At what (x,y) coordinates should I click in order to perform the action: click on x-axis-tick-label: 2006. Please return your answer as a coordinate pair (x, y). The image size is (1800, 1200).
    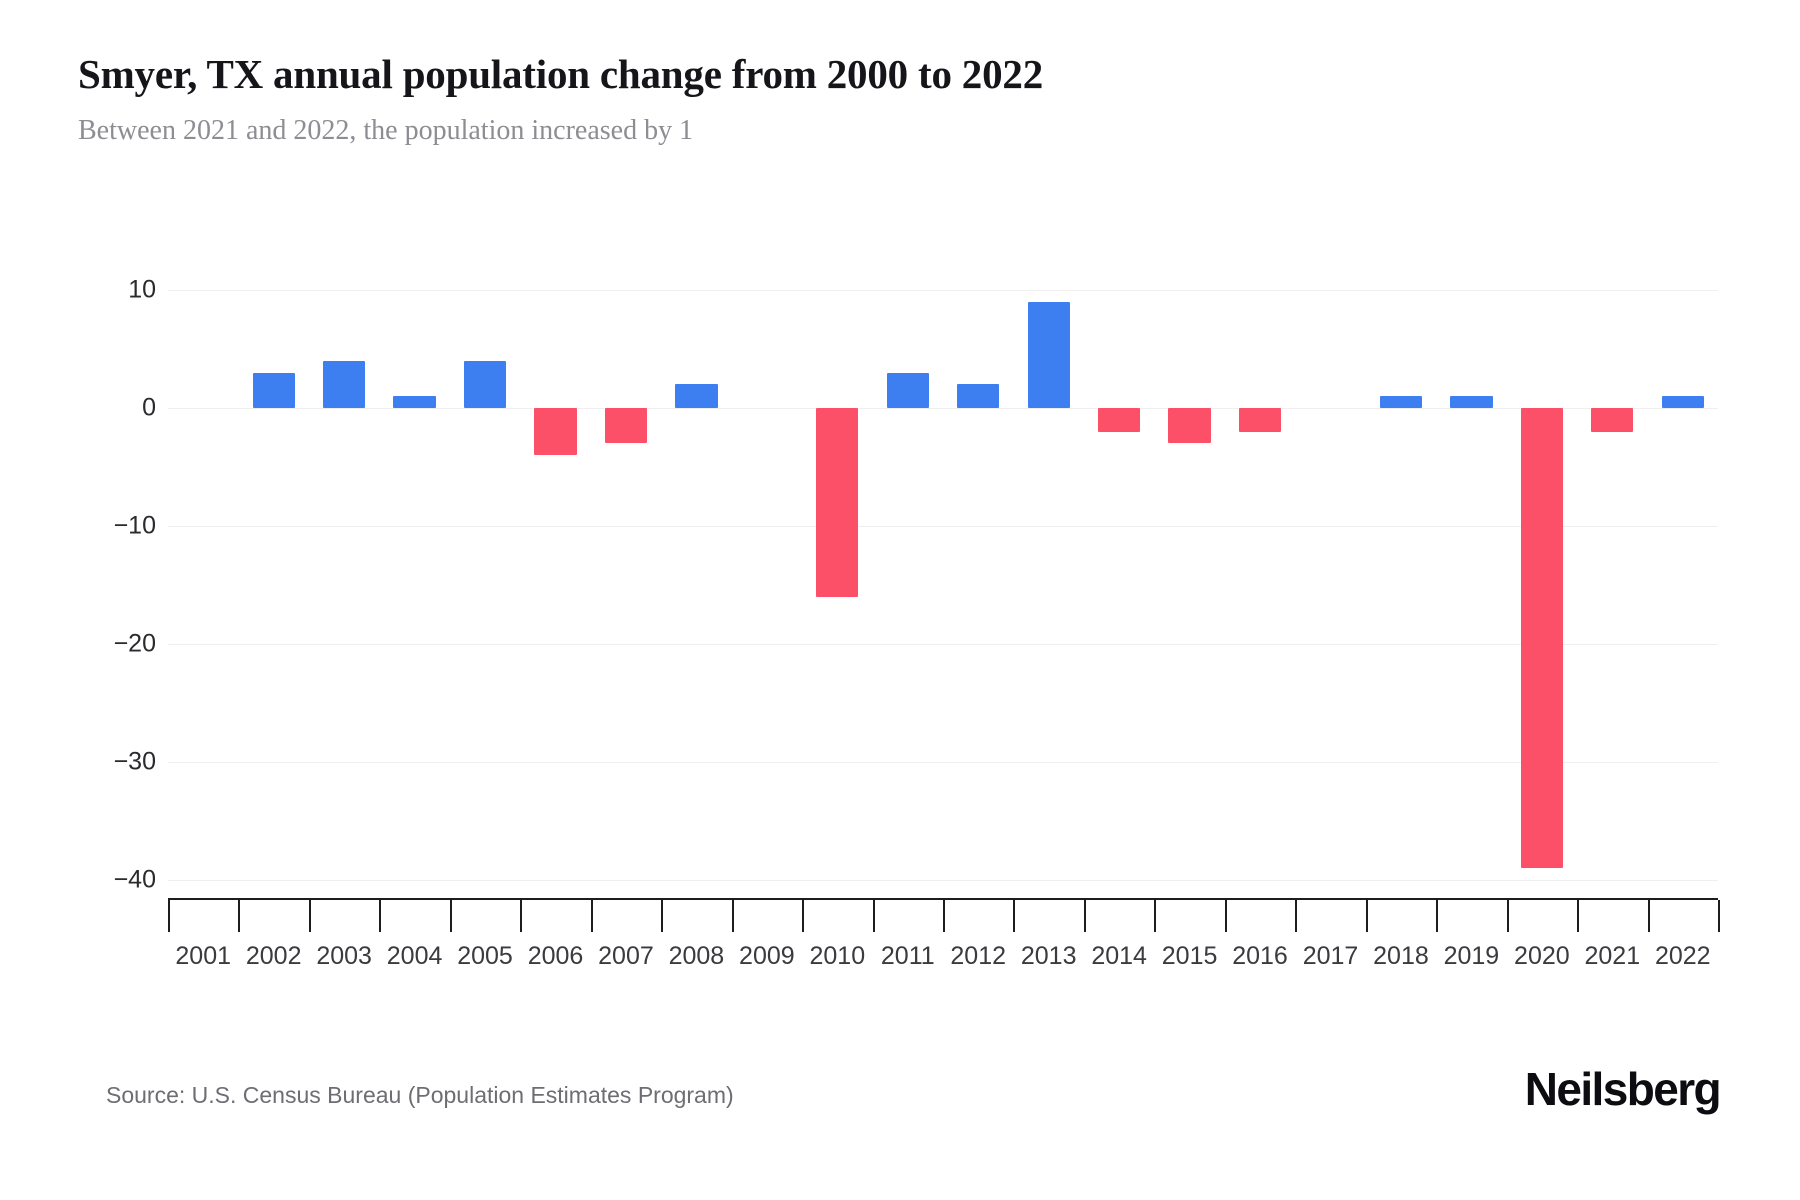
    Looking at the image, I should click on (555, 956).